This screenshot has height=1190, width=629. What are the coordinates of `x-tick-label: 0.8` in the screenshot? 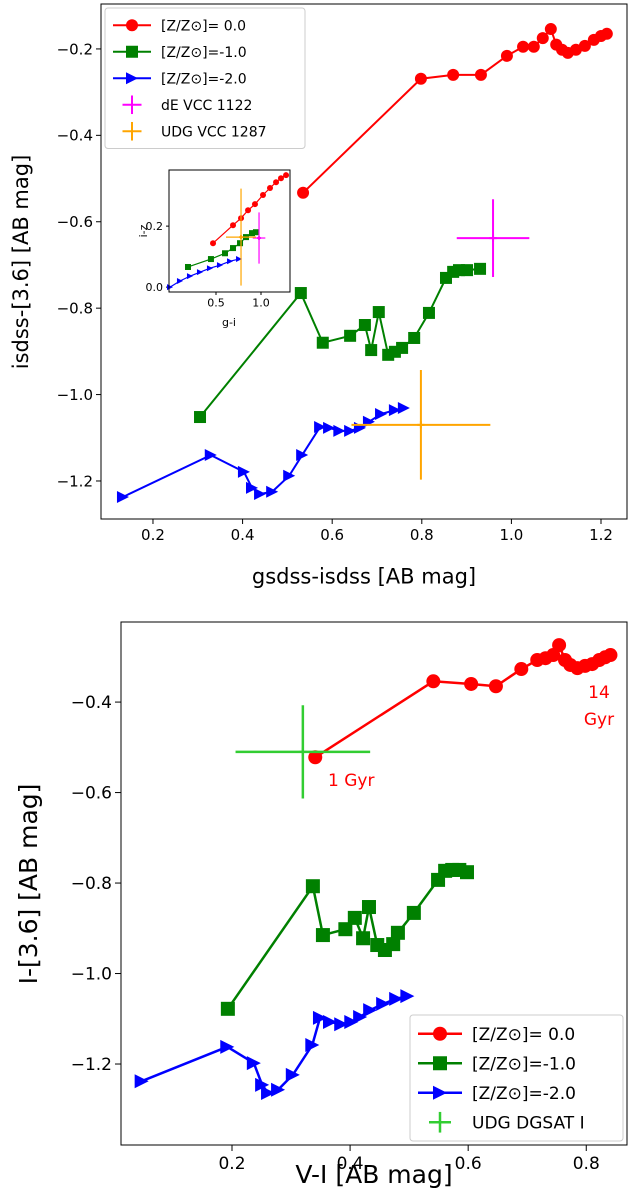 It's located at (422, 535).